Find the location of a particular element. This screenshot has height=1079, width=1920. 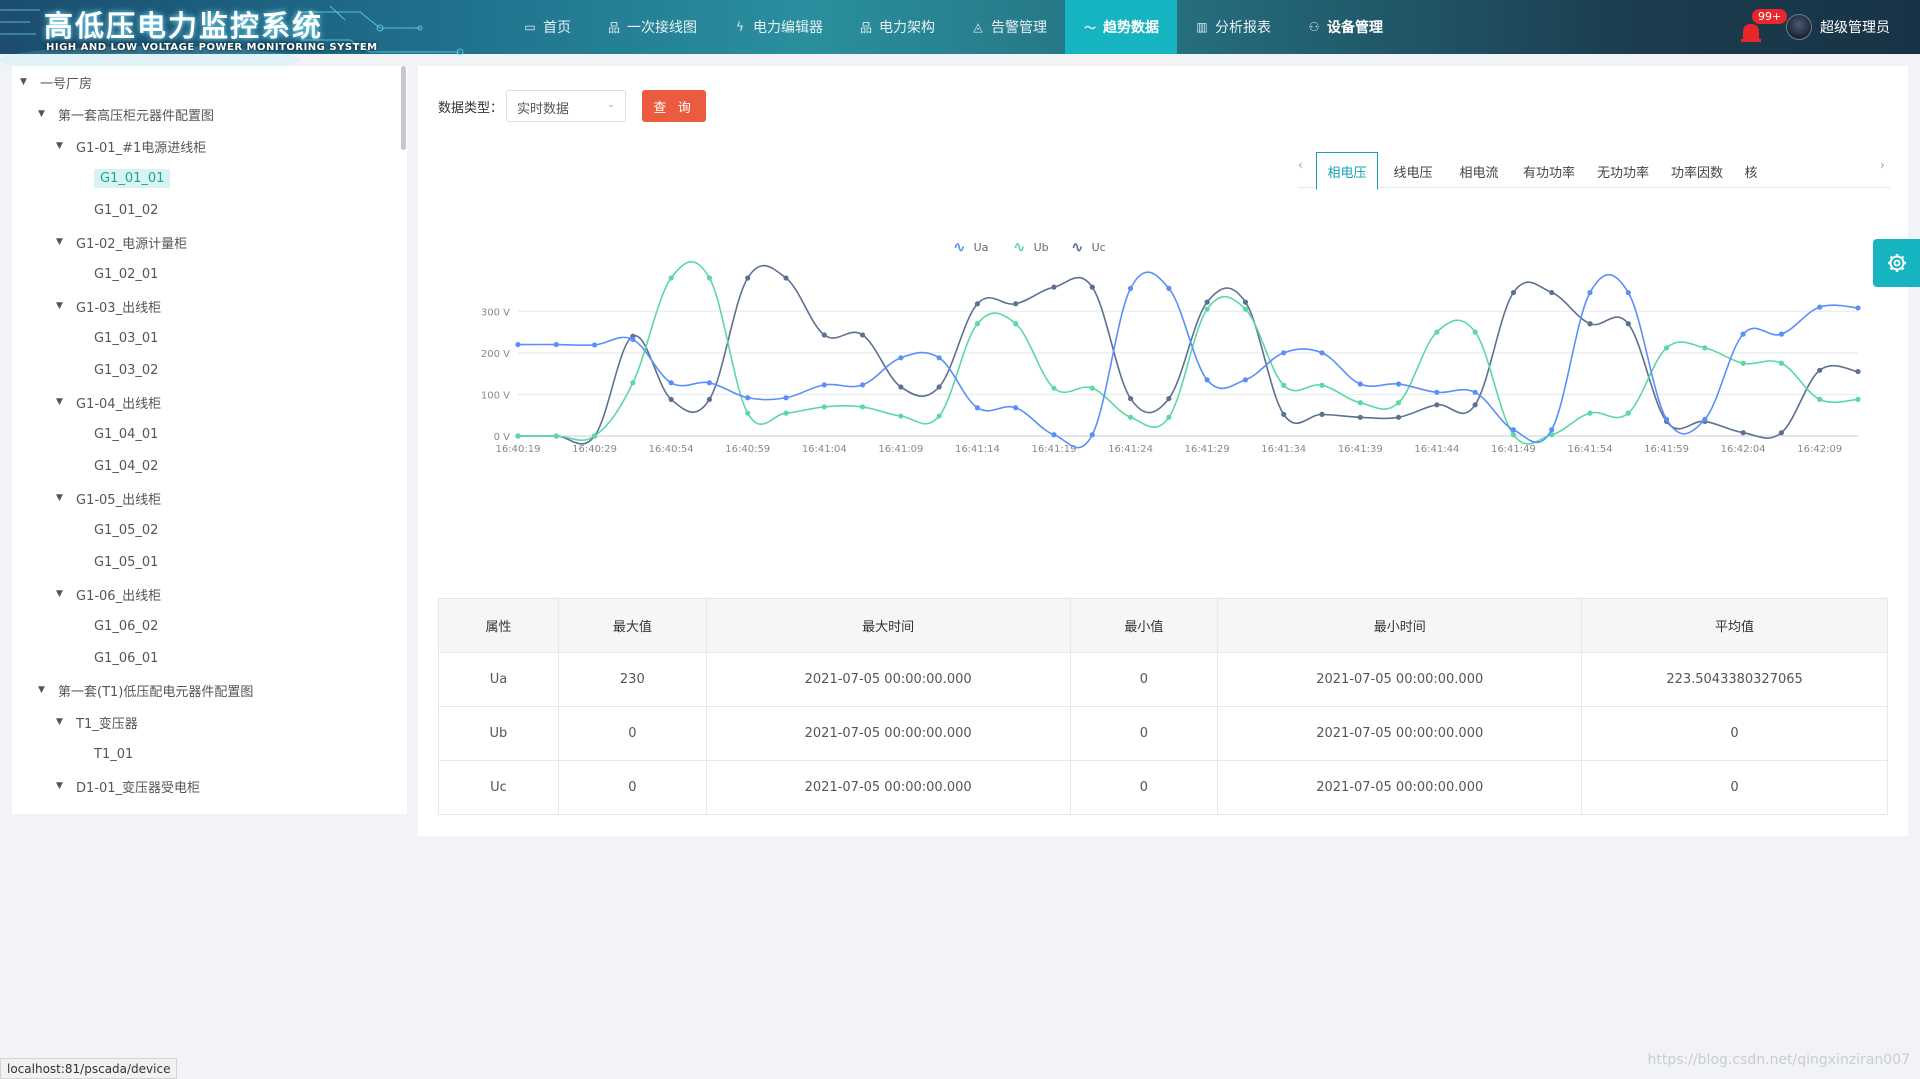

legend-item: ∿ Ua is located at coordinates (970, 247).